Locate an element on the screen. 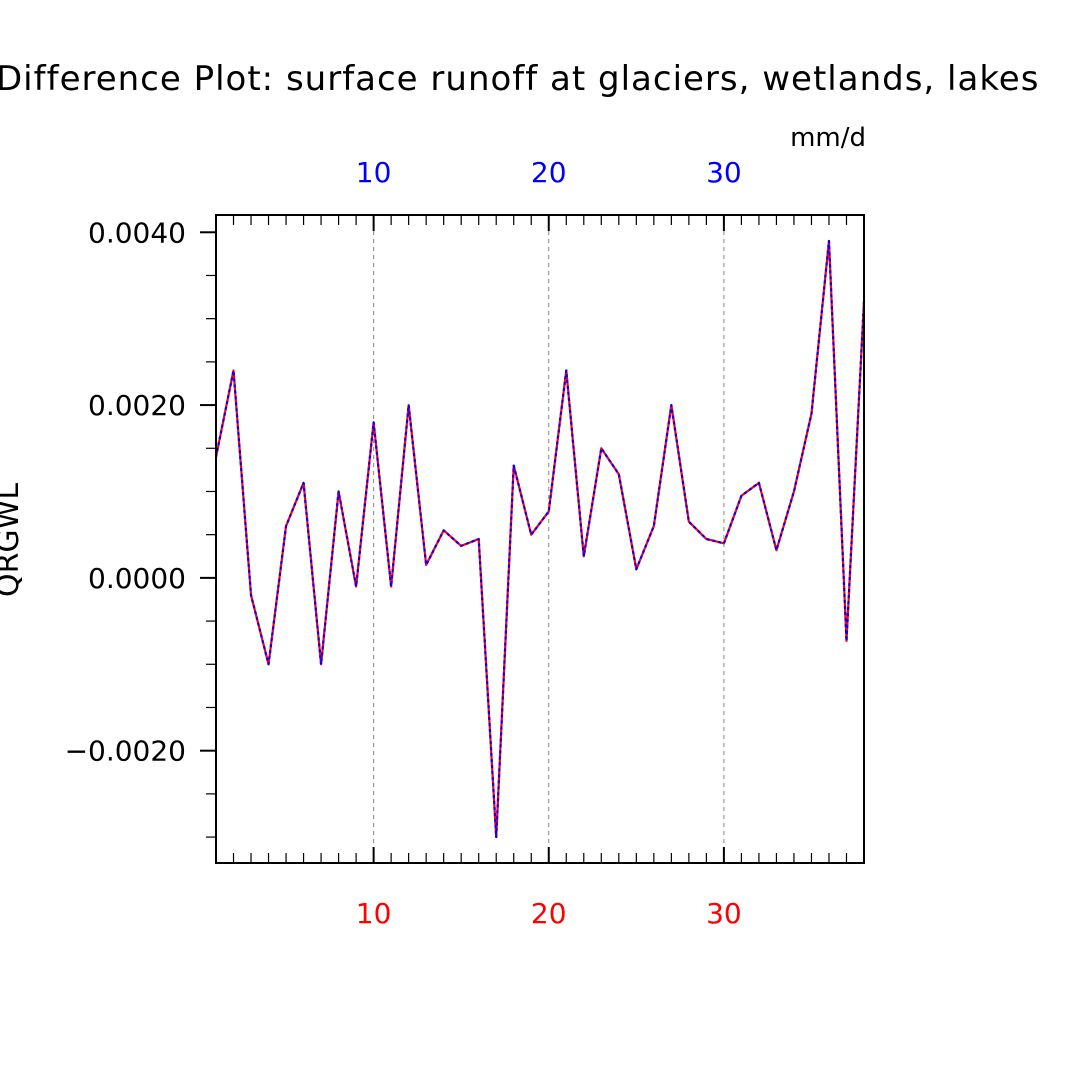 The height and width of the screenshot is (1080, 1080). y-tick-label: 0.0040 is located at coordinates (137, 232).